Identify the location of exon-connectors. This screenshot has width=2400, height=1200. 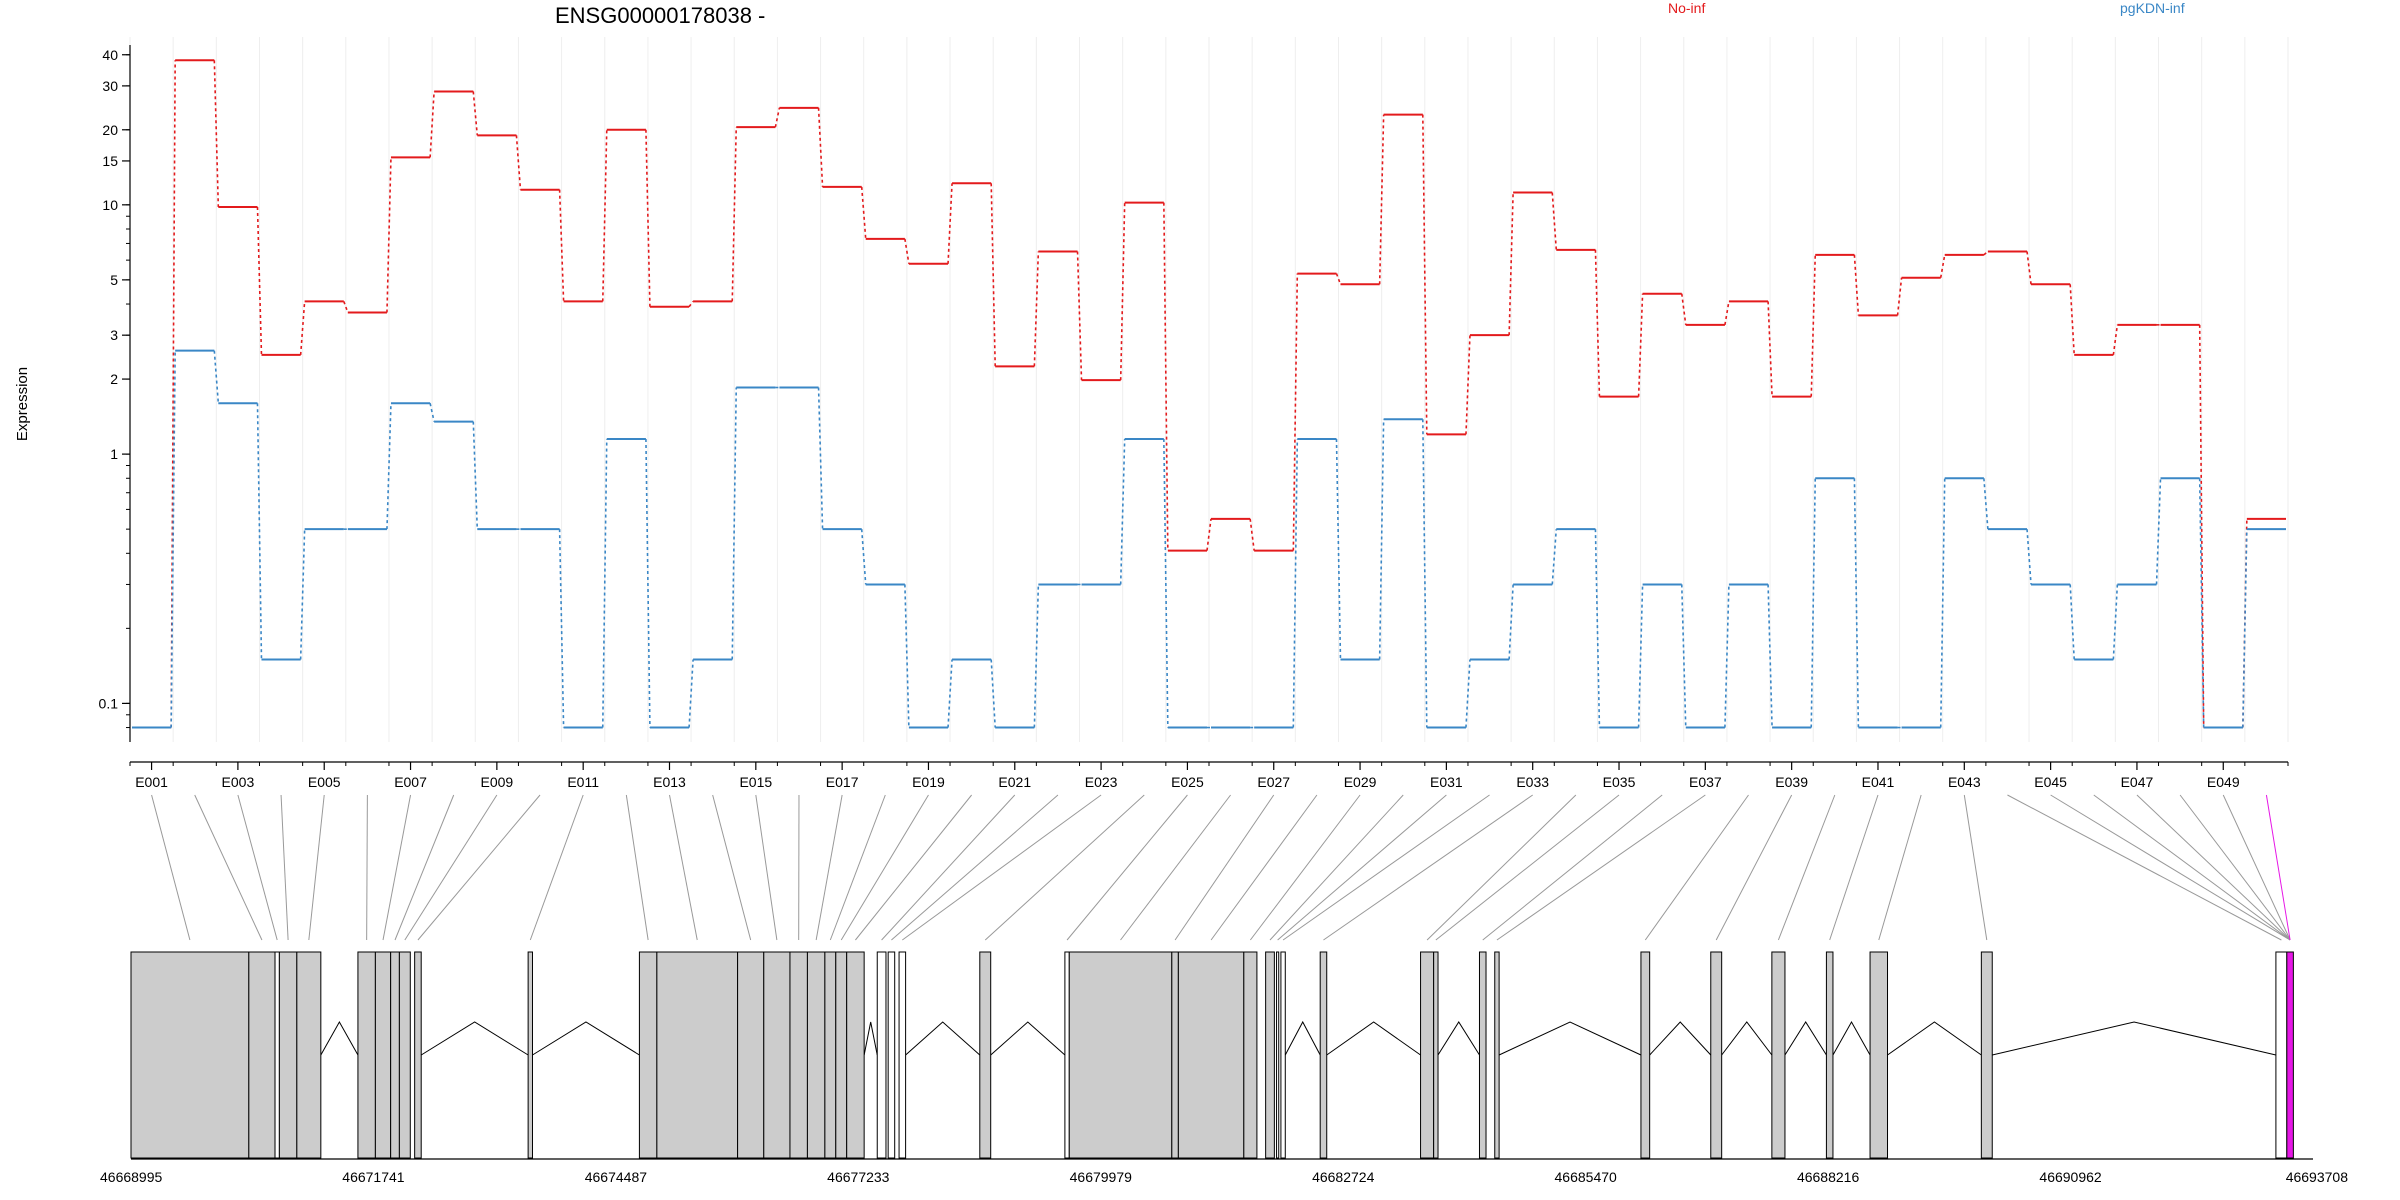
(1221, 867).